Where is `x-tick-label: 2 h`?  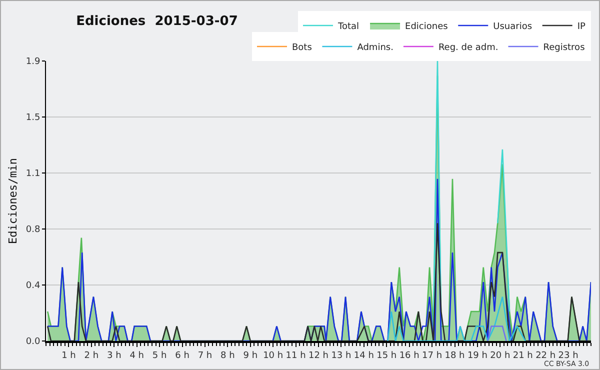
x-tick-label: 2 h is located at coordinates (91, 355).